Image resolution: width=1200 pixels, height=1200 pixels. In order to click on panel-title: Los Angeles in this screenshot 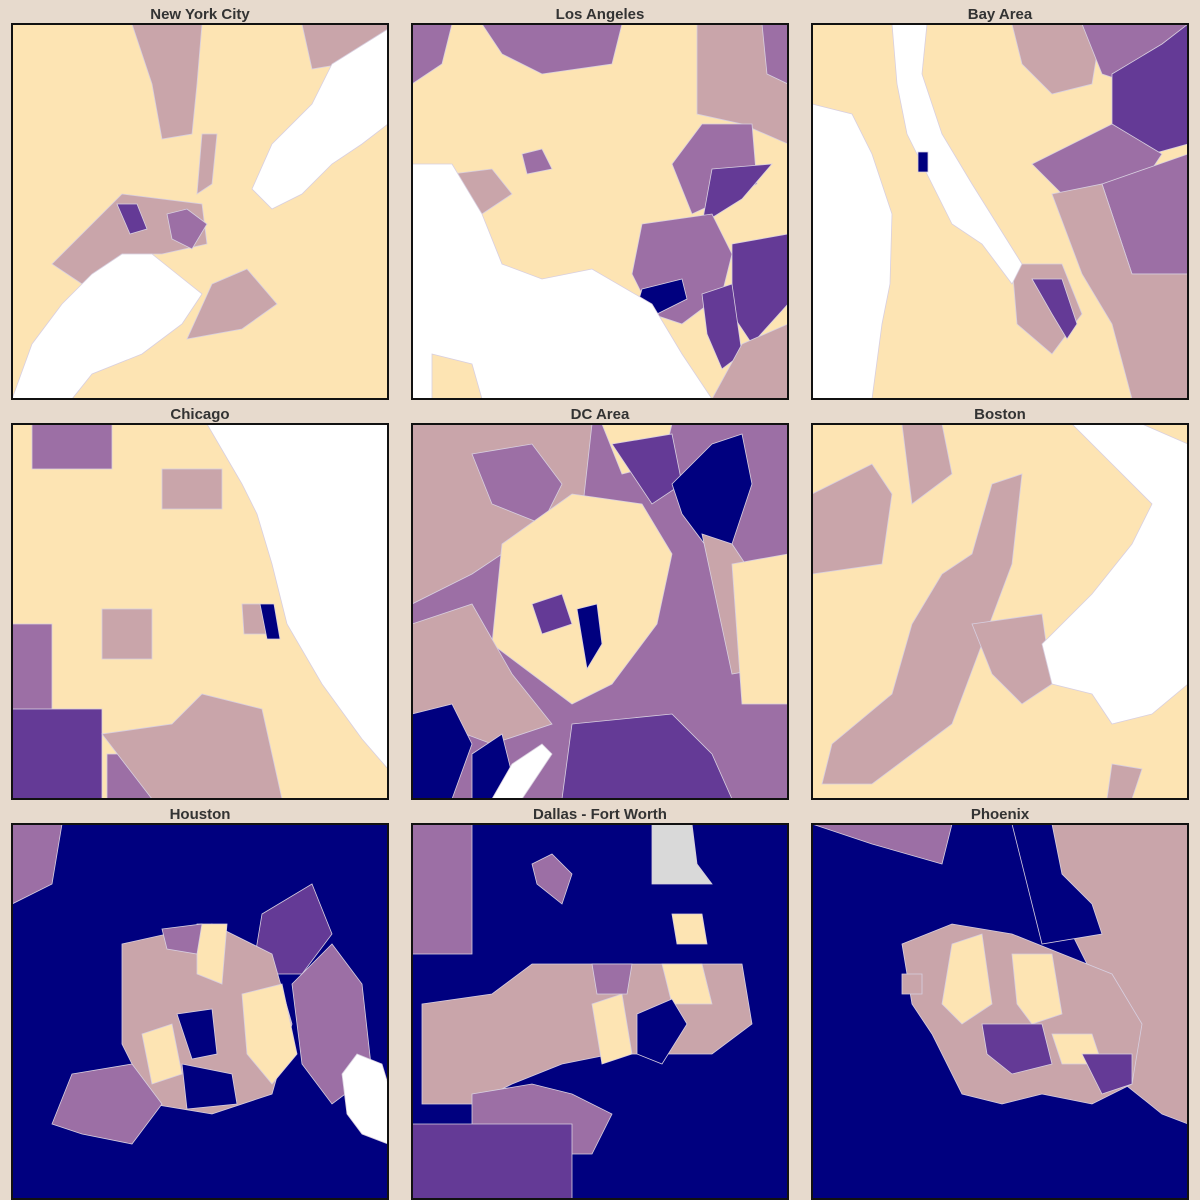, I will do `click(600, 14)`.